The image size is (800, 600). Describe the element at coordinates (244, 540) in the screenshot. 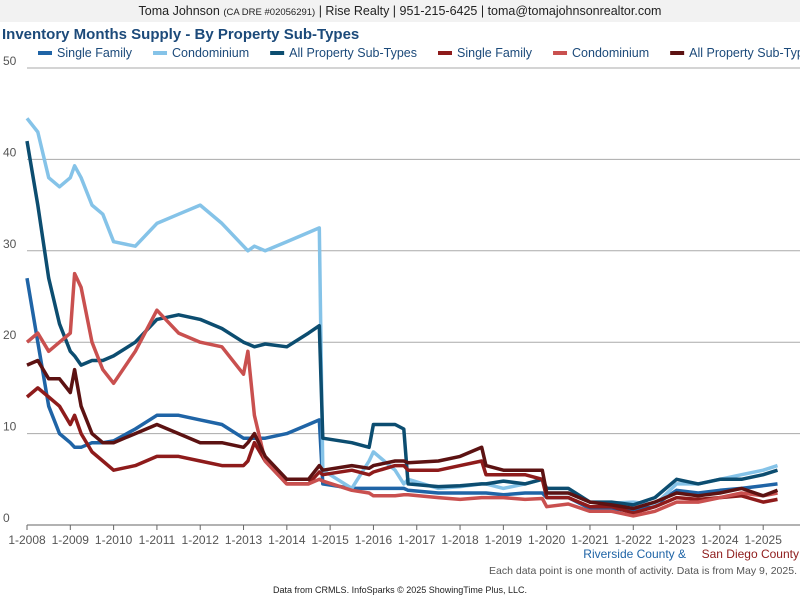

I see `x-tick-label: 1-2013` at that location.